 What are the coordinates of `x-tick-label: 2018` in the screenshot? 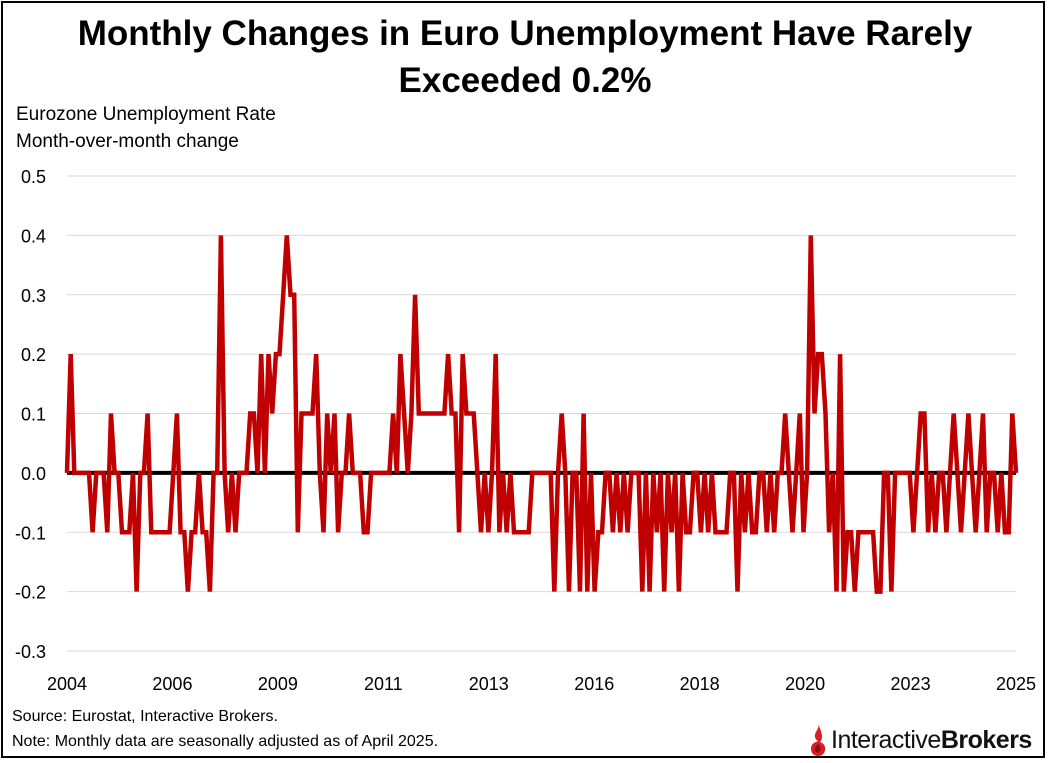 It's located at (700, 684).